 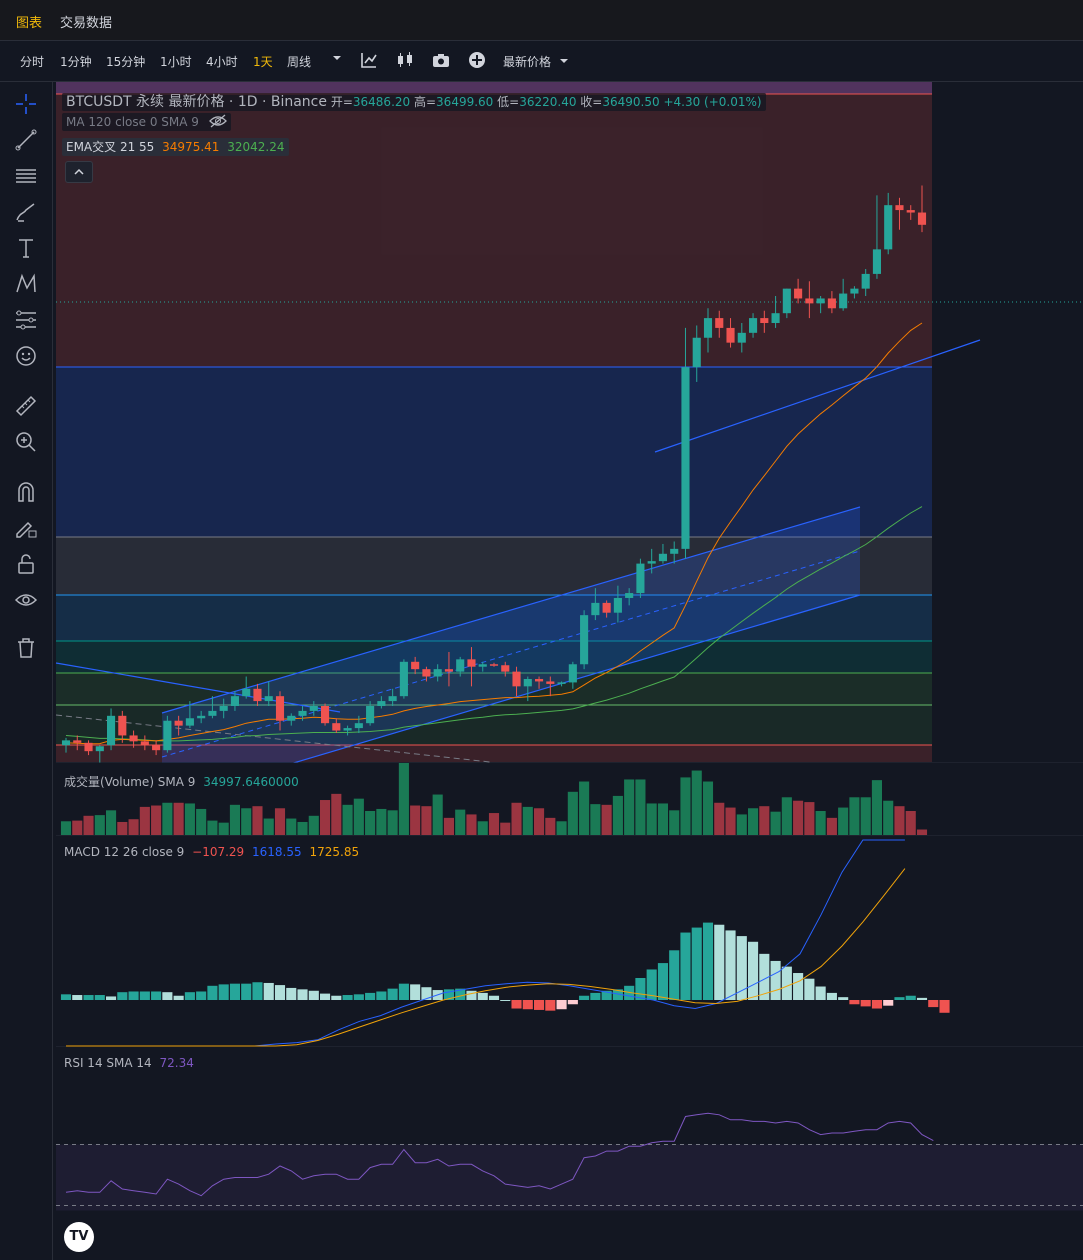 I want to click on price-type-label: 最新价格, so click(x=527, y=62).